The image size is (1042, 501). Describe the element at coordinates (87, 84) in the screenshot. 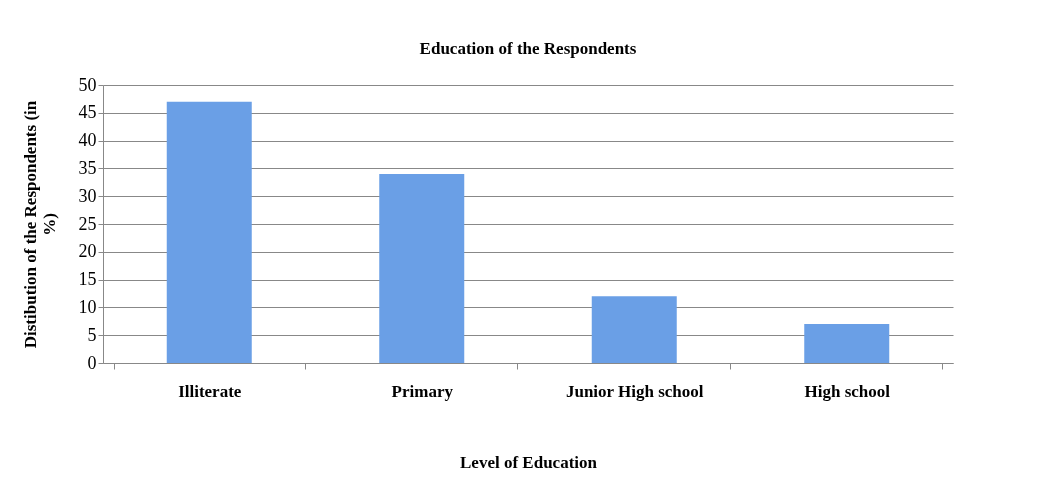

I see `y-tick-label: 50` at that location.